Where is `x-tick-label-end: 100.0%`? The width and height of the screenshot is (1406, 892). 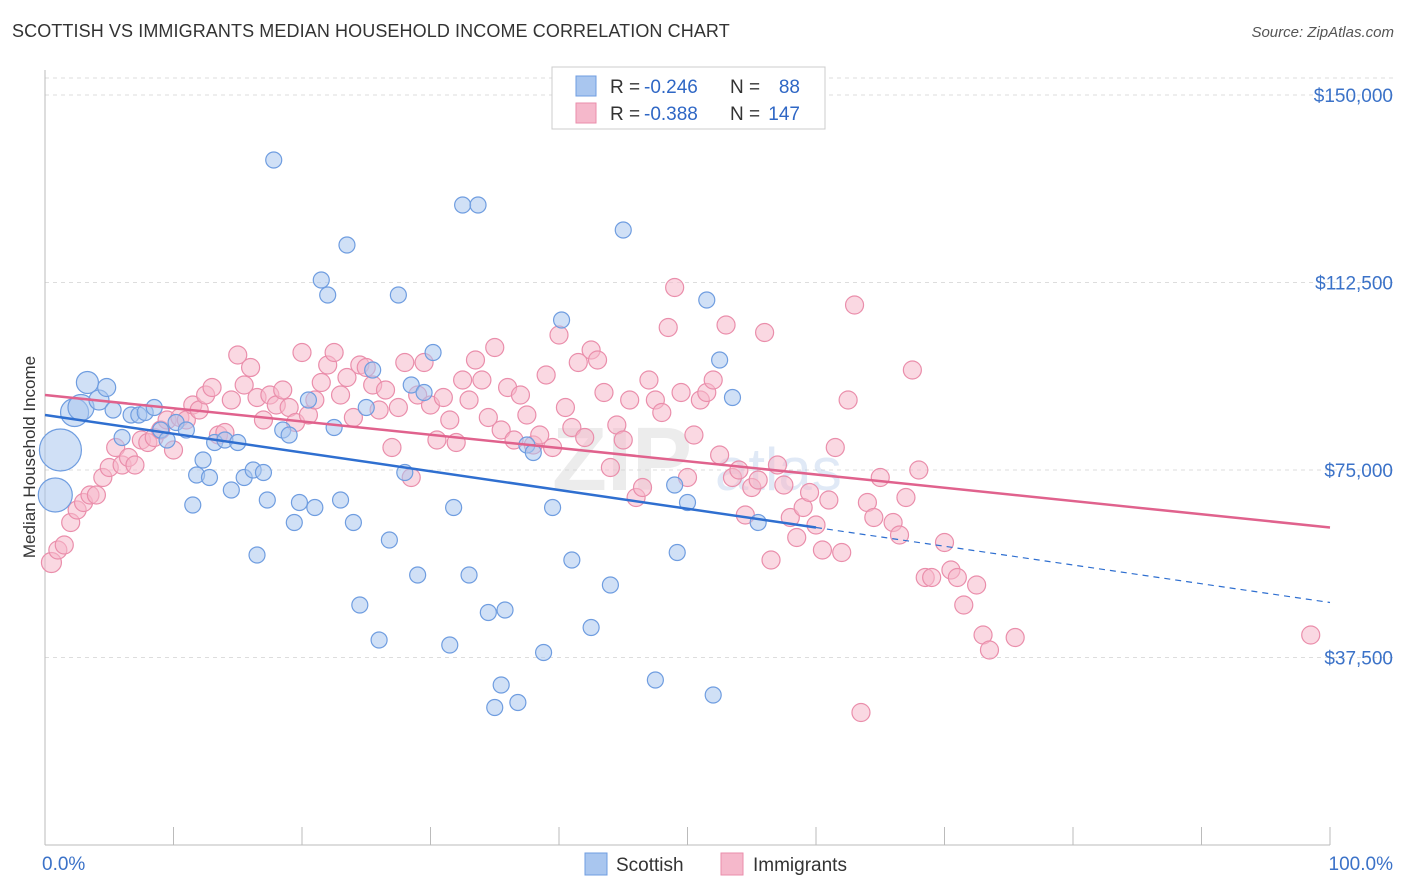 x-tick-label-end: 100.0% is located at coordinates (1361, 864).